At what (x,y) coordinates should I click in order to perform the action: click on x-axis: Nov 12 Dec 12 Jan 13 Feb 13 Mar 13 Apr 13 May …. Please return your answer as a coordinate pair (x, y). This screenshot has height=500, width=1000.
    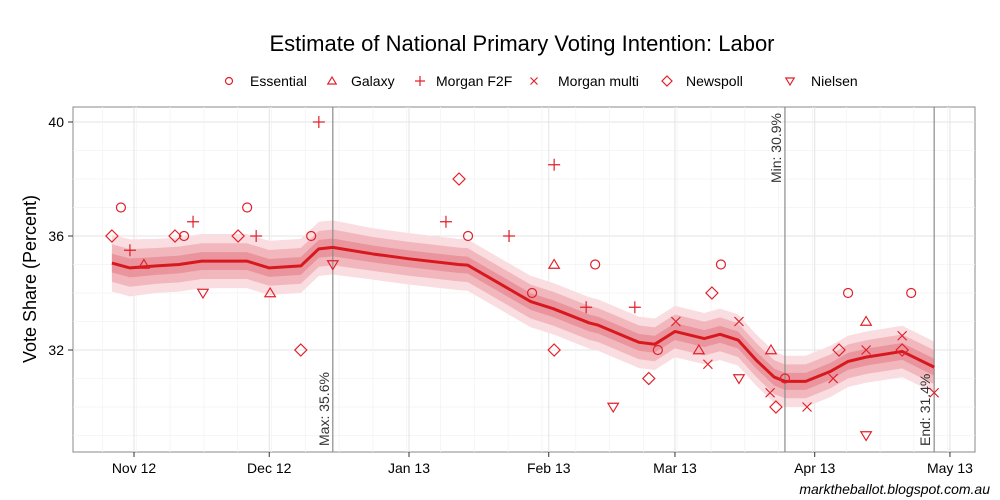
    Looking at the image, I should click on (542, 464).